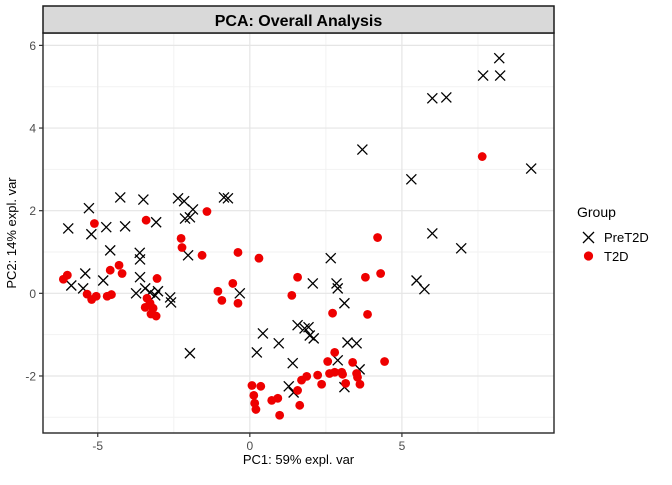 The height and width of the screenshot is (485, 672). I want to click on plot-title: PCA: Overall Analysis, so click(299, 21).